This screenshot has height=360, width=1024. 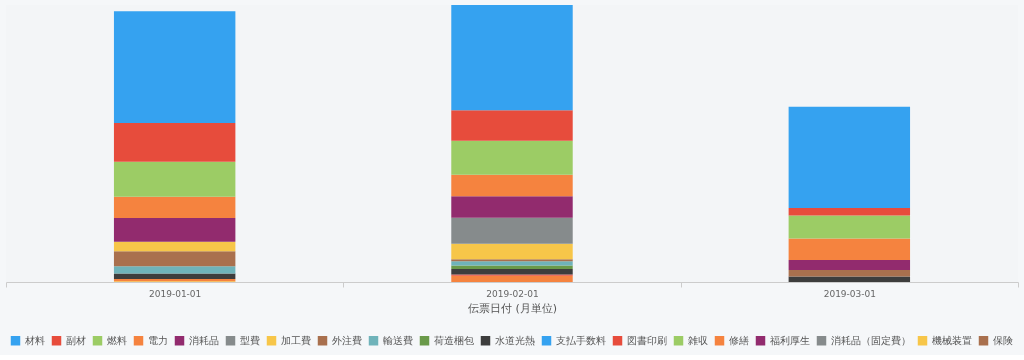 I want to click on legend-label: 福利厚生, so click(x=790, y=340).